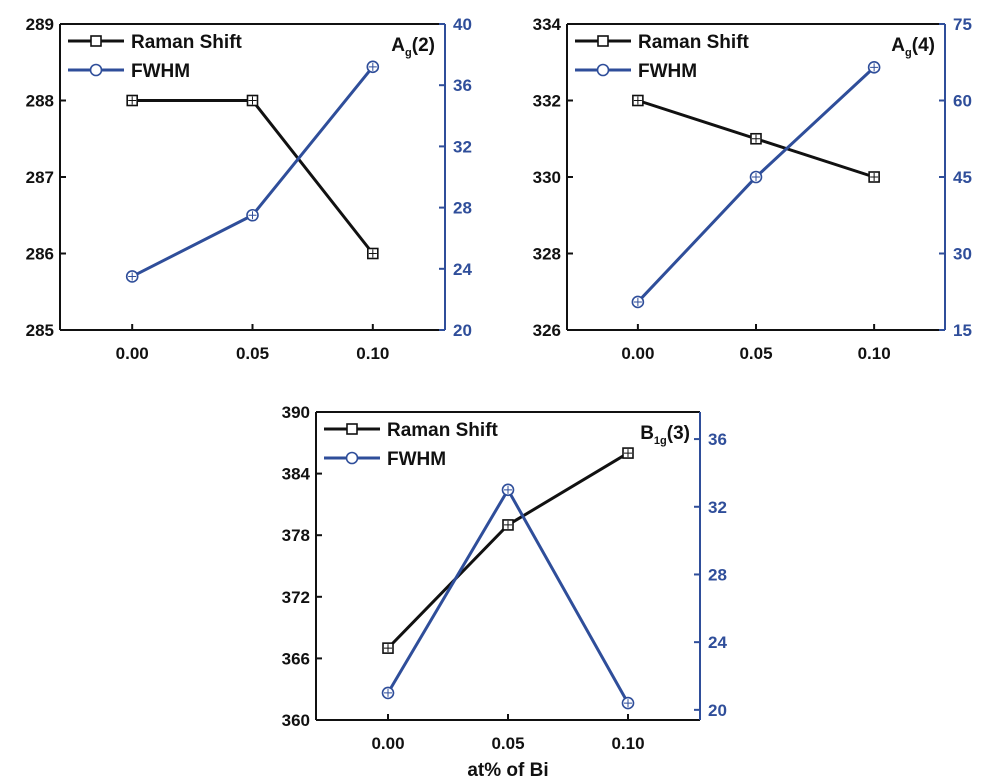  Describe the element at coordinates (962, 330) in the screenshot. I see `right-tick-label: 15` at that location.